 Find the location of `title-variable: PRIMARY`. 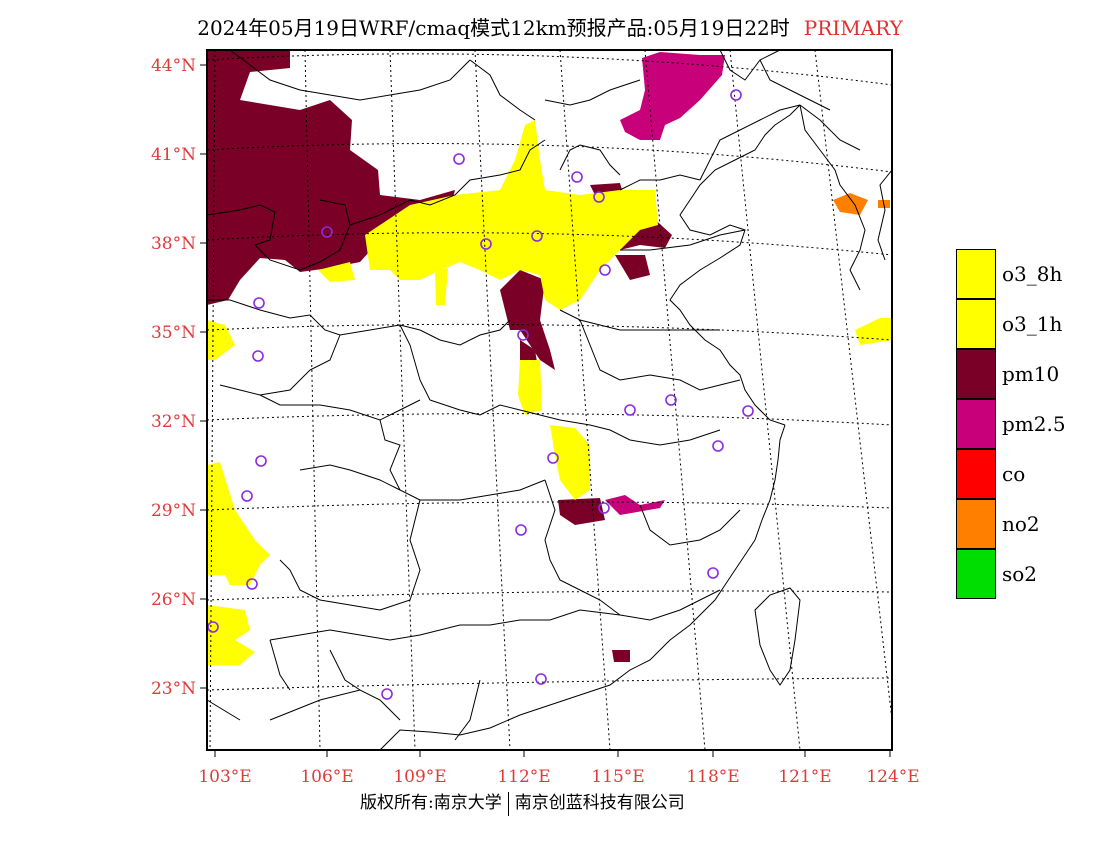

title-variable: PRIMARY is located at coordinates (853, 28).